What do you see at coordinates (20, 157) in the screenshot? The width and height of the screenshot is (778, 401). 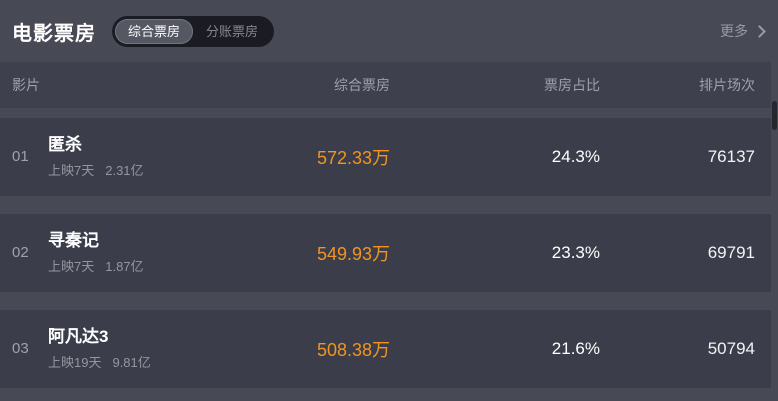 I see `rank-number: 01` at bounding box center [20, 157].